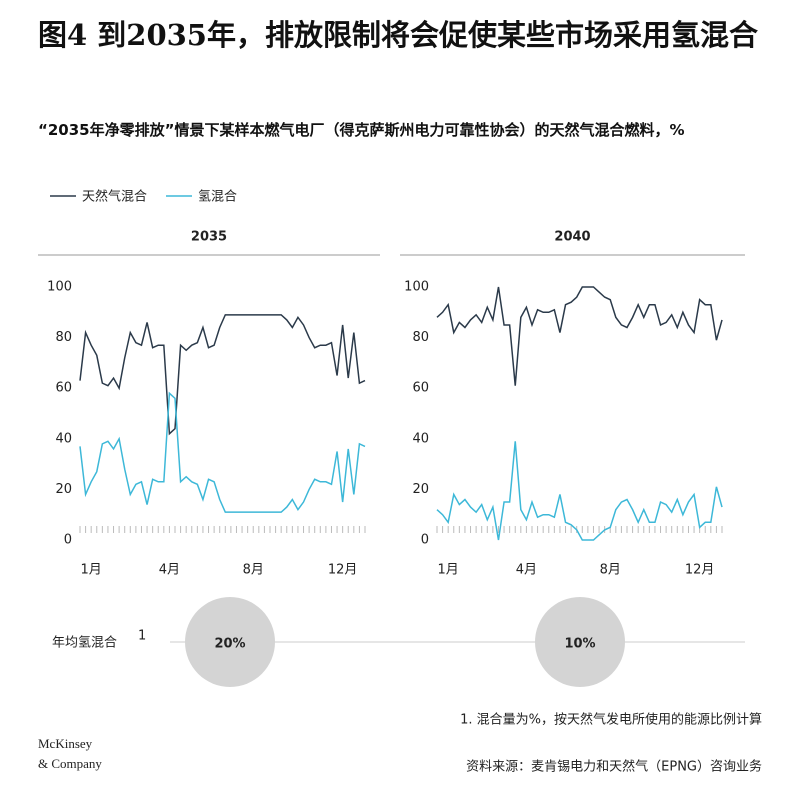  What do you see at coordinates (614, 767) in the screenshot?
I see `source: 资料来源：麦肯锡电力和天然气（EPNG）咨询业务` at bounding box center [614, 767].